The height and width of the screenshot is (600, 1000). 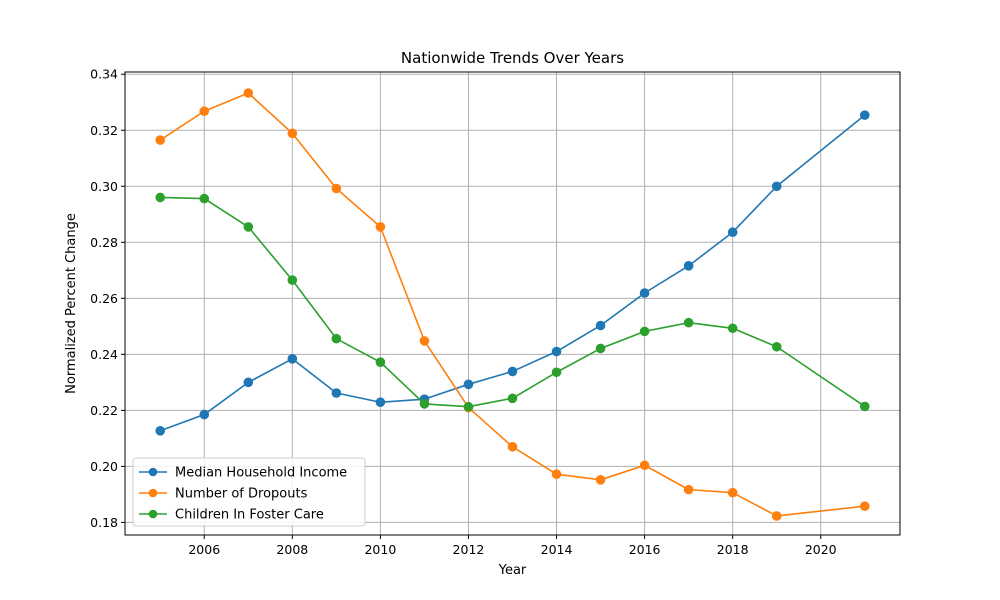 What do you see at coordinates (249, 515) in the screenshot?
I see `legend-label: Children In Foster Care` at bounding box center [249, 515].